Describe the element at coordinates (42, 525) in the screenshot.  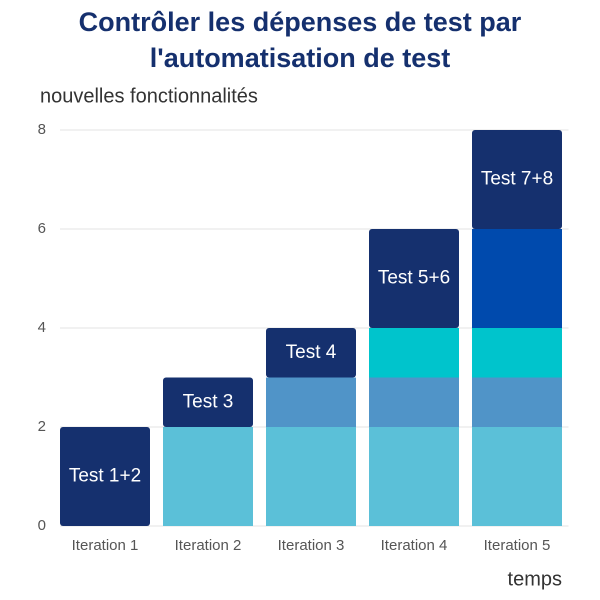
I see `y-tick-label: 0` at that location.